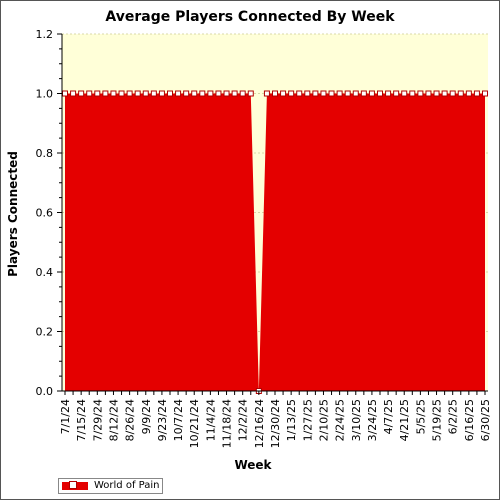 This screenshot has width=500, height=500. What do you see at coordinates (45, 94) in the screenshot?
I see `y-tick-label: 1.0` at bounding box center [45, 94].